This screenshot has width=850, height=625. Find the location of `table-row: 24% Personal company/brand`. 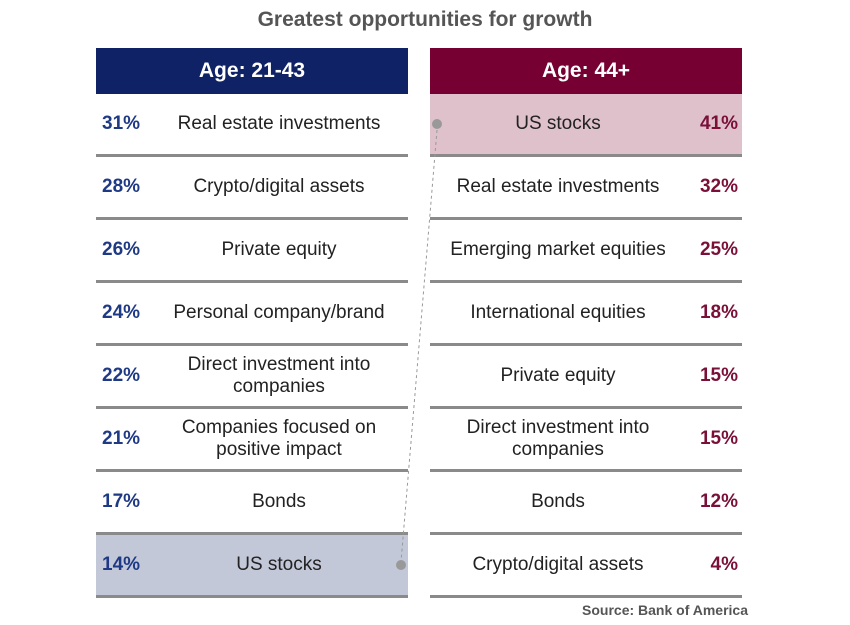

table-row: 24% Personal company/brand is located at coordinates (252, 314).